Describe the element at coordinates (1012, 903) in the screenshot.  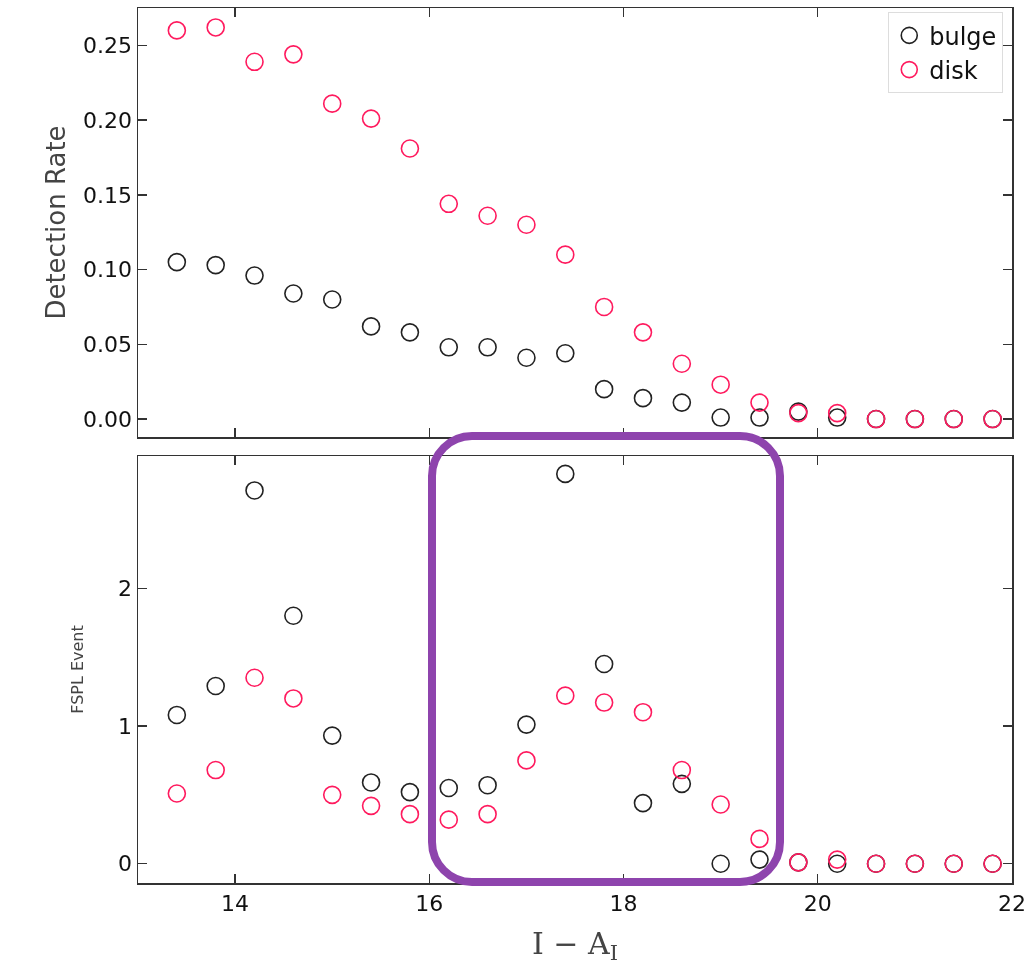
I see `x-tick-label: 22` at that location.